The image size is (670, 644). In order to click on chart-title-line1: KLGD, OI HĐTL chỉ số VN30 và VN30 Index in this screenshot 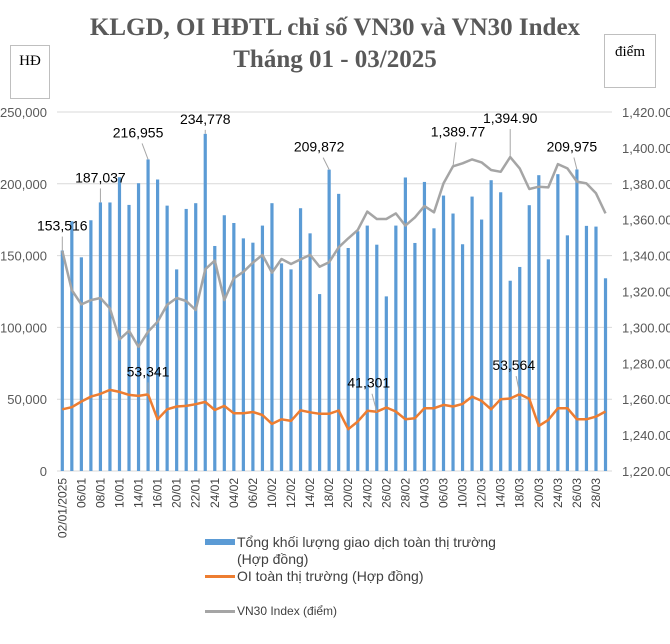, I will do `click(335, 27)`.